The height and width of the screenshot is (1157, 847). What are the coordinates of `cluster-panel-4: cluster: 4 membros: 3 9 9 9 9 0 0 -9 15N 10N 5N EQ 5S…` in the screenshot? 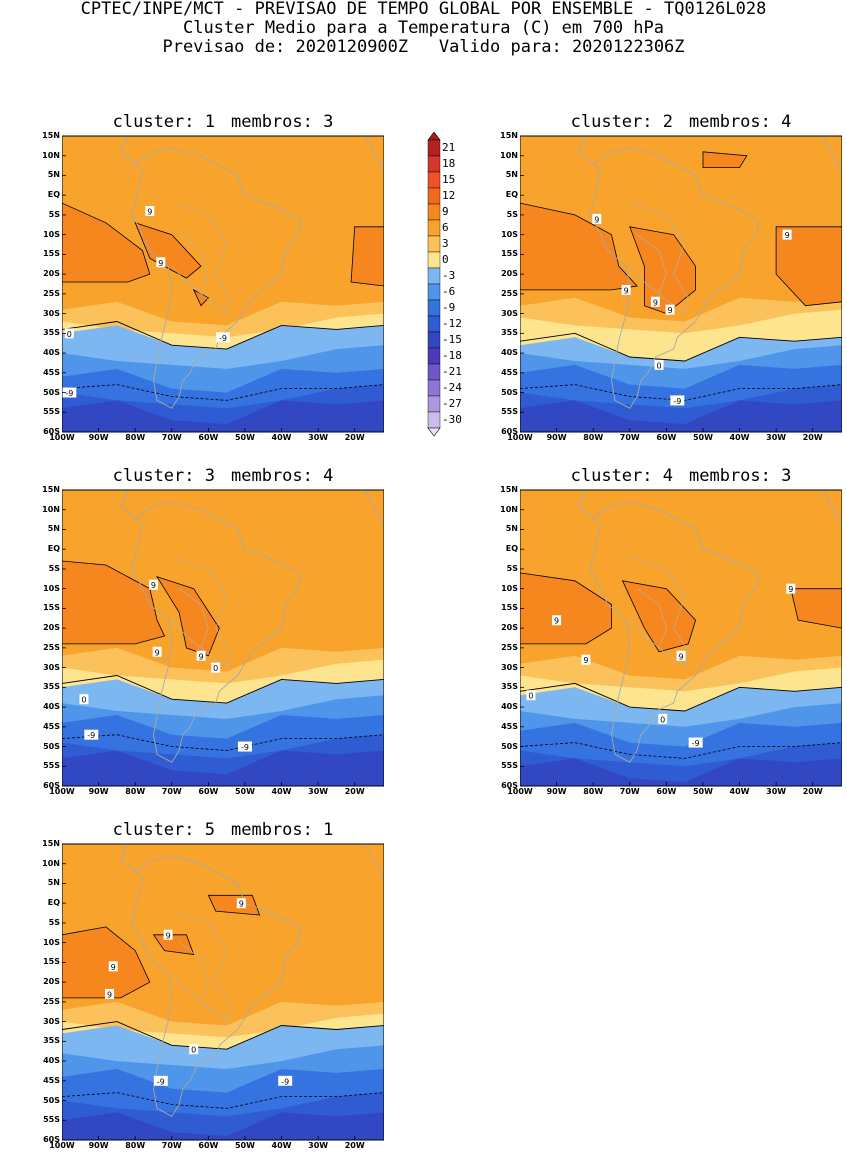 It's located at (671, 631).